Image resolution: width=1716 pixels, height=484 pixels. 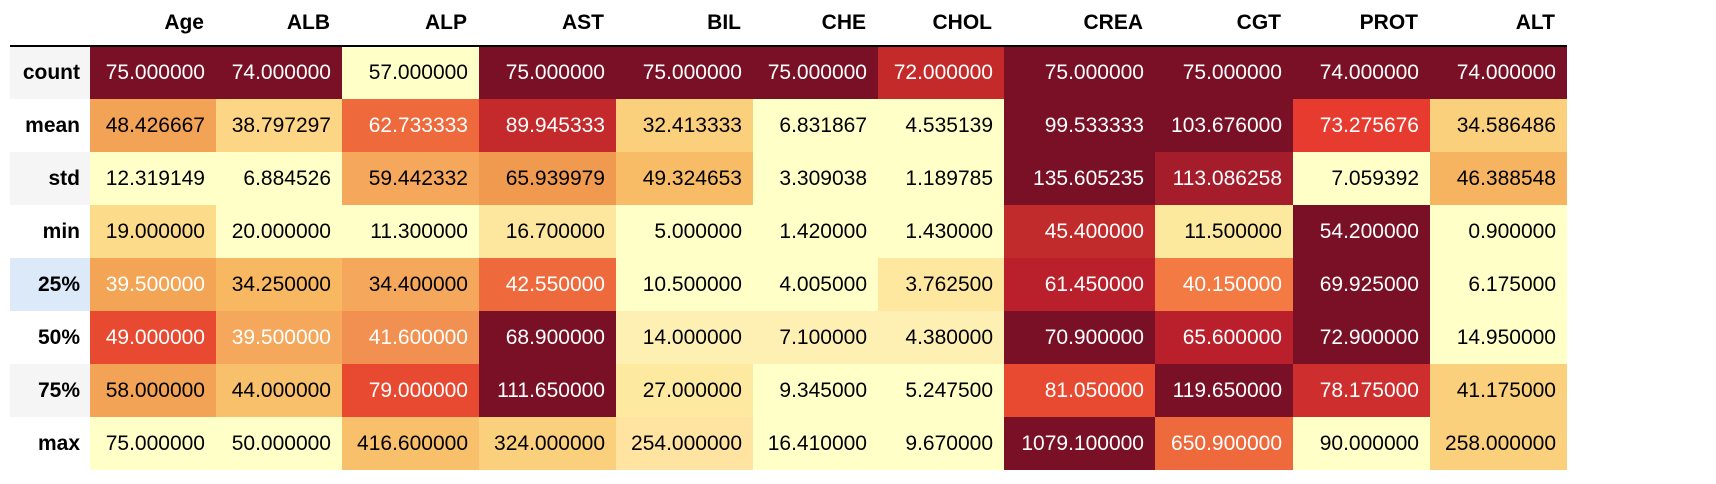 I want to click on table-cell: 135.605235, so click(x=1079, y=178).